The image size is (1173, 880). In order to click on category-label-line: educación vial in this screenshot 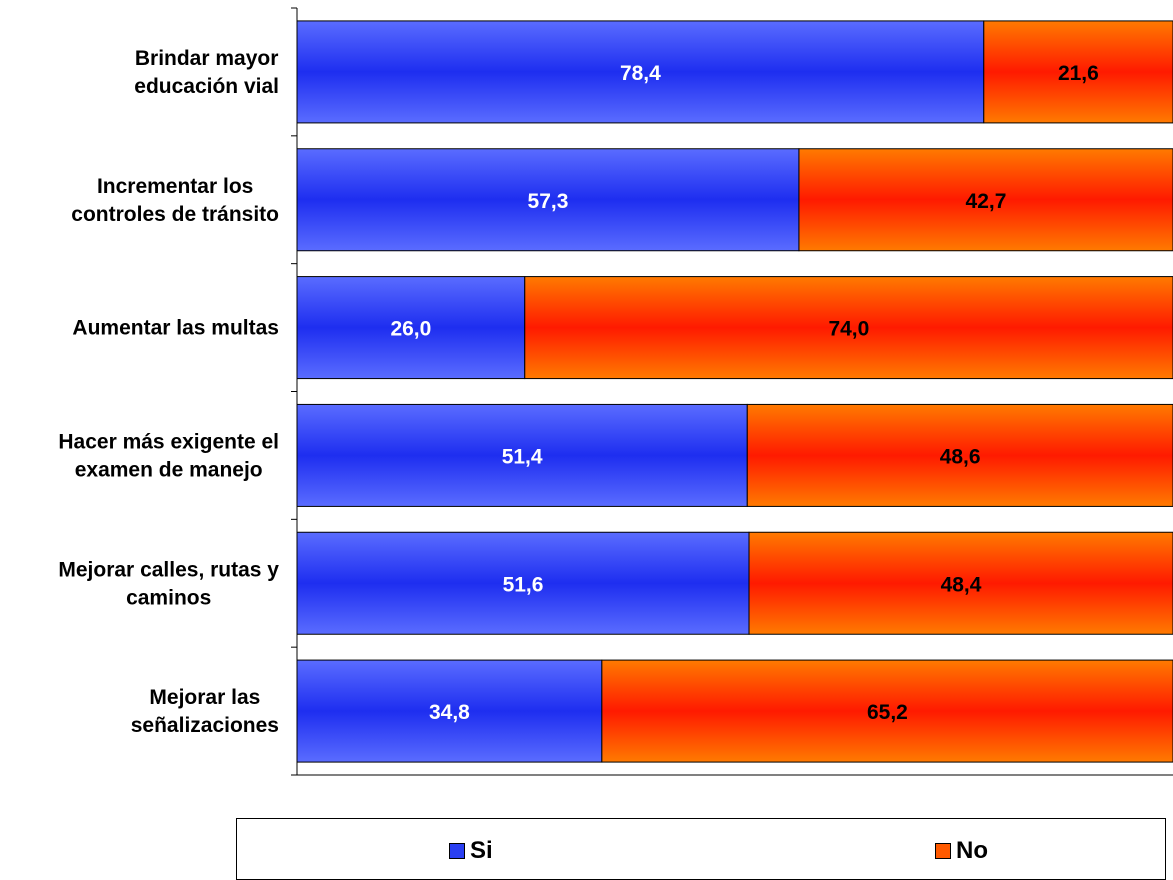, I will do `click(206, 86)`.